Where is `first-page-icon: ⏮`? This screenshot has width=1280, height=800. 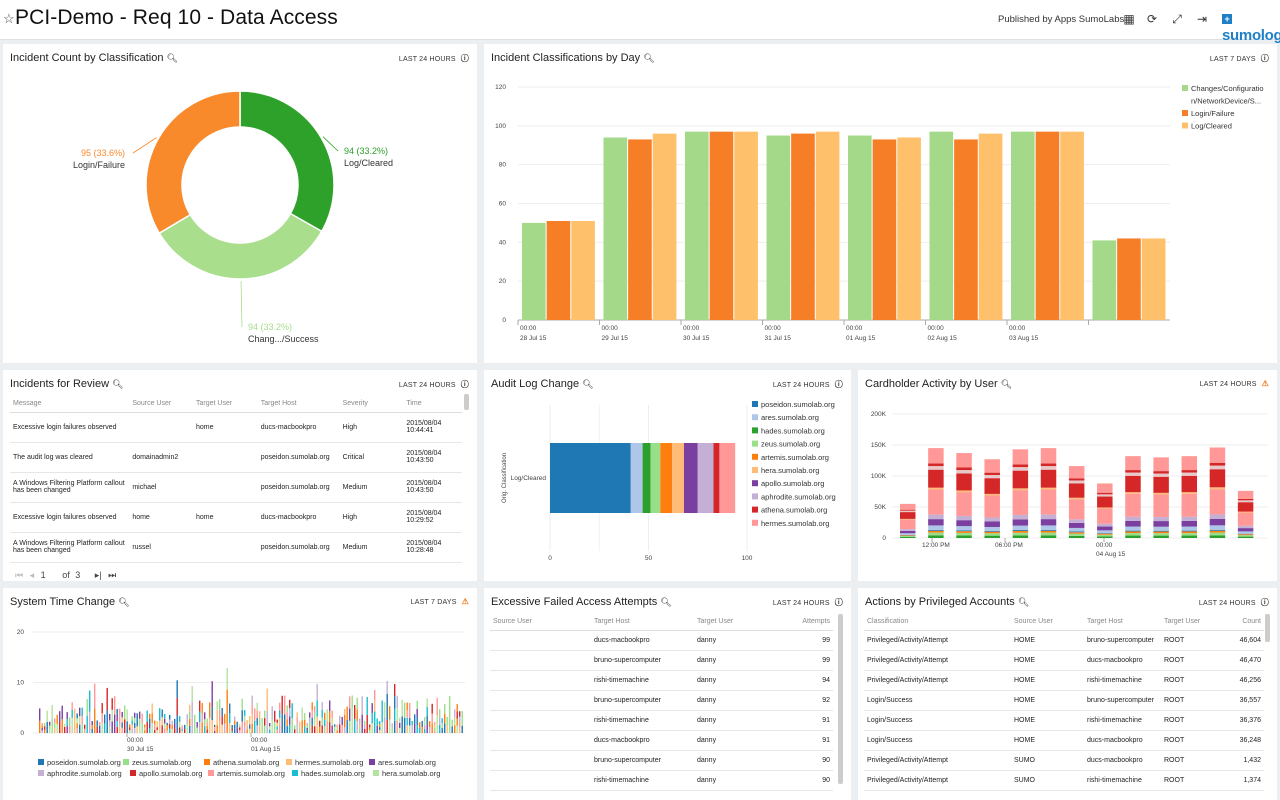
first-page-icon: ⏮ is located at coordinates (19, 575).